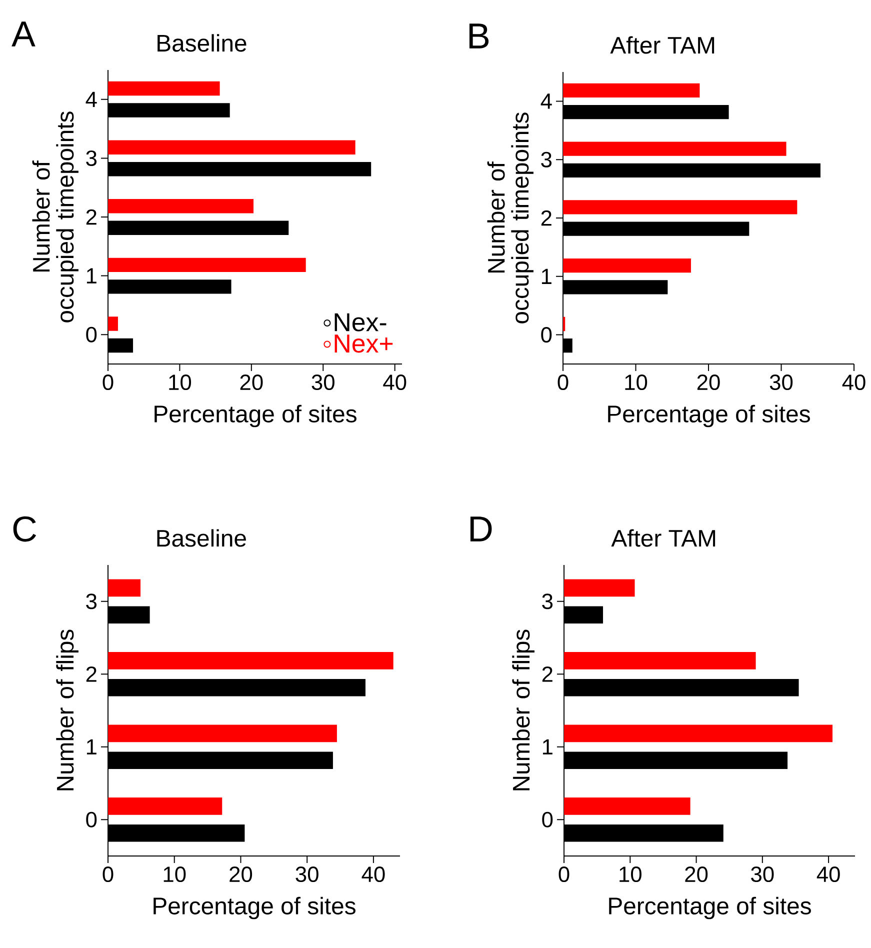 This screenshot has width=871, height=948. I want to click on text: D, so click(481, 529).